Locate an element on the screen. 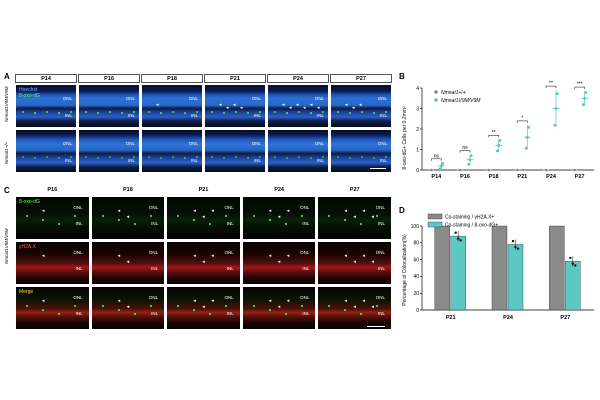  panel-c-col-head: P16 is located at coordinates (52, 190).